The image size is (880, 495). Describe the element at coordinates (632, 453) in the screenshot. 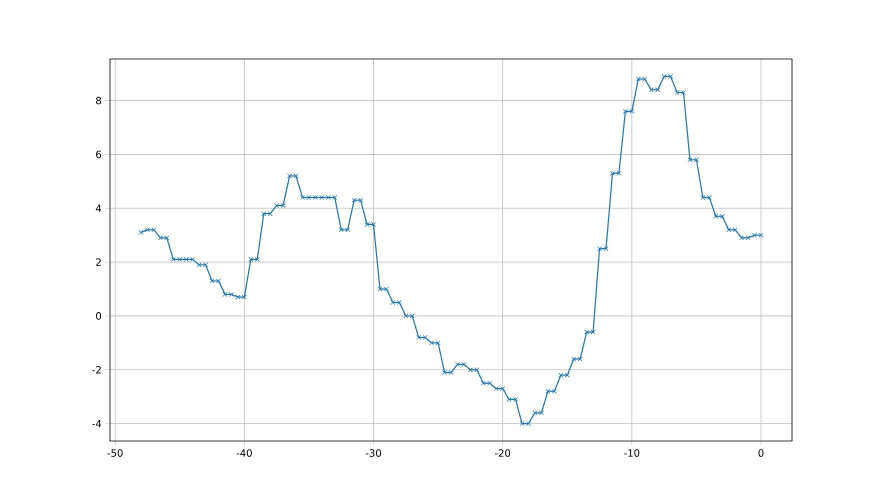

I see `x-tick-label: -10` at that location.